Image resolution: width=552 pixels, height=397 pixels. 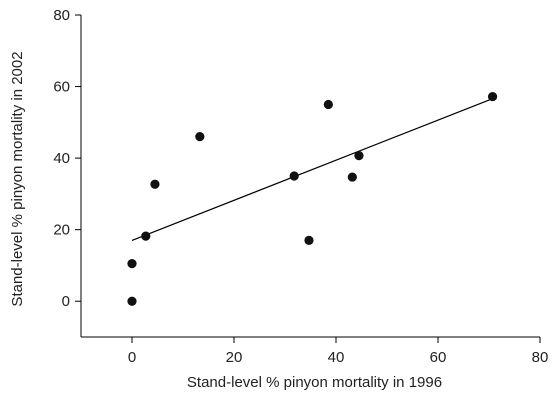 What do you see at coordinates (540, 357) in the screenshot?
I see `x-tick-label: 80` at bounding box center [540, 357].